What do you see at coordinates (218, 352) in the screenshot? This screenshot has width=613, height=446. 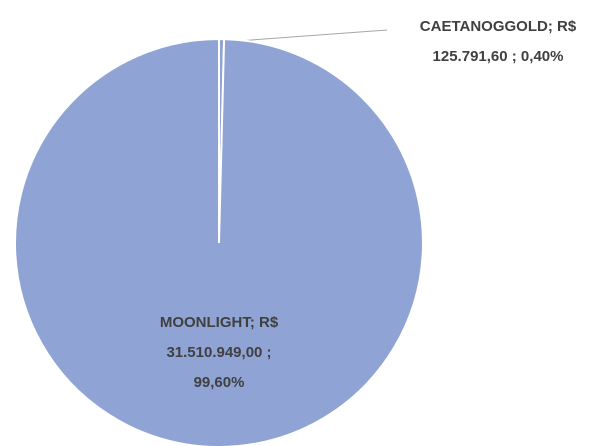 I see `data-label: 31.510.949,00 ;` at bounding box center [218, 352].